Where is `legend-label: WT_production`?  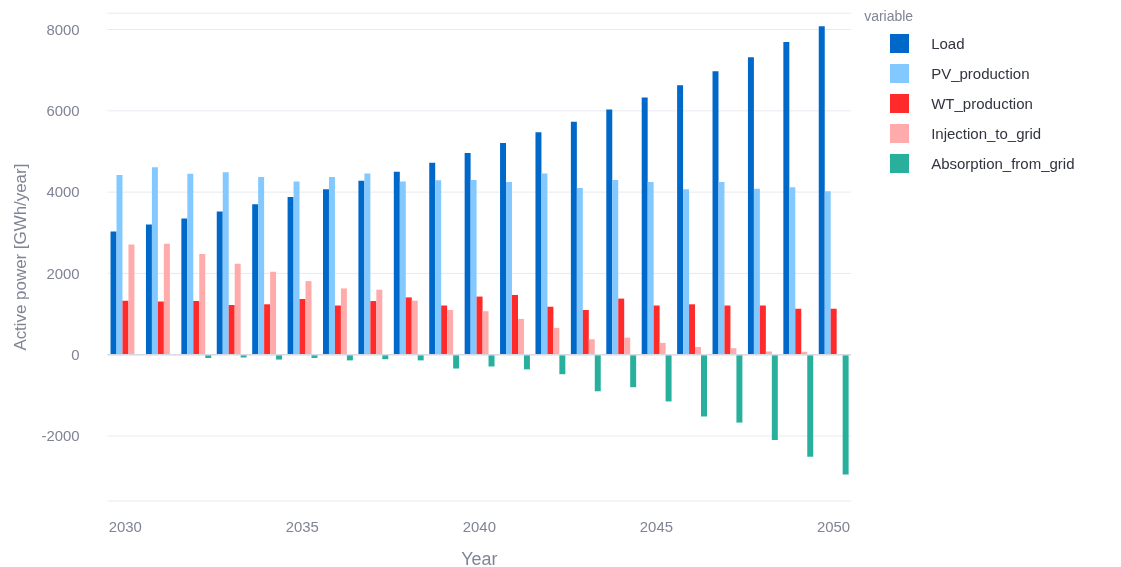 legend-label: WT_production is located at coordinates (982, 103).